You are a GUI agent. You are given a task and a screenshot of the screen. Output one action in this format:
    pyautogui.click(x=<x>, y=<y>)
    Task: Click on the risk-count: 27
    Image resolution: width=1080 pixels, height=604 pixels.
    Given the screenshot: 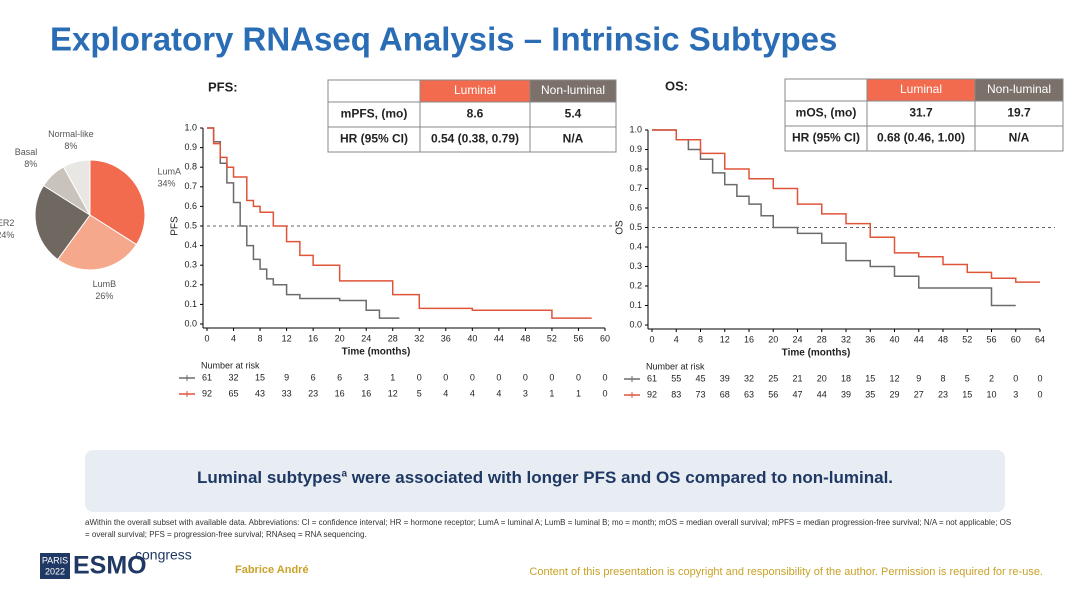 What is the action you would take?
    pyautogui.click(x=919, y=394)
    